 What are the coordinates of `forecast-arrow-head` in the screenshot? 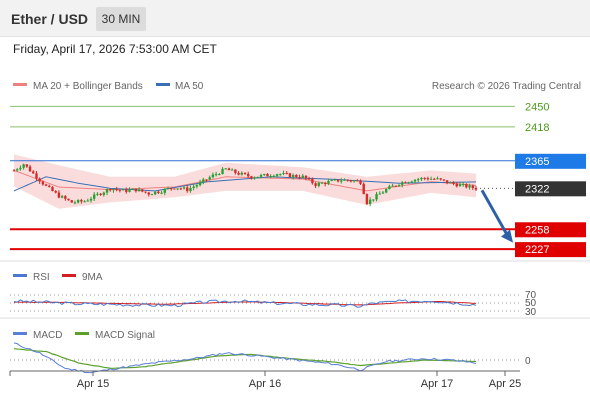 It's located at (507, 236).